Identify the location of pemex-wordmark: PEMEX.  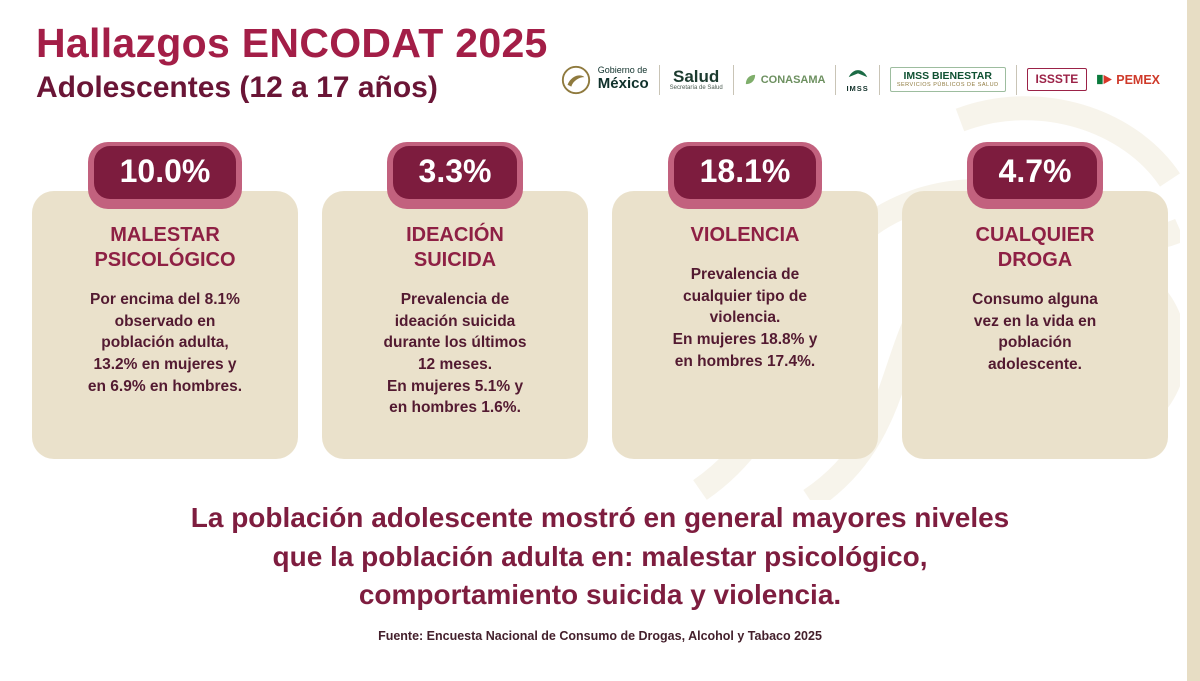
(1138, 79).